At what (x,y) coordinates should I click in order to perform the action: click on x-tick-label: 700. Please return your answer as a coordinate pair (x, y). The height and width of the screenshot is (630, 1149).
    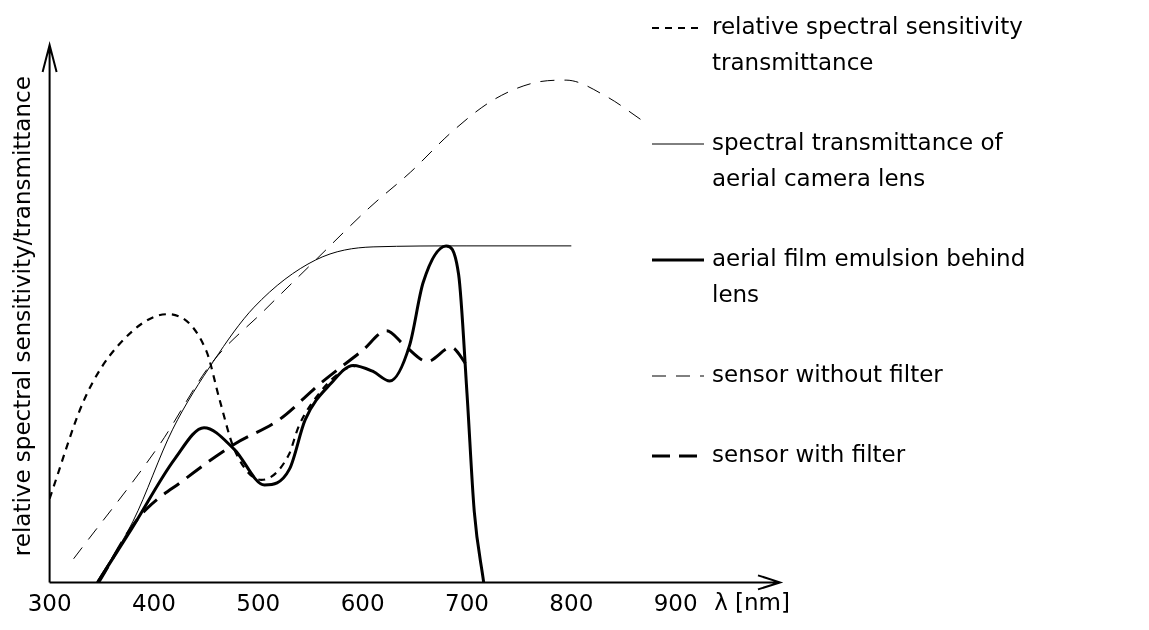
    Looking at the image, I should click on (467, 603).